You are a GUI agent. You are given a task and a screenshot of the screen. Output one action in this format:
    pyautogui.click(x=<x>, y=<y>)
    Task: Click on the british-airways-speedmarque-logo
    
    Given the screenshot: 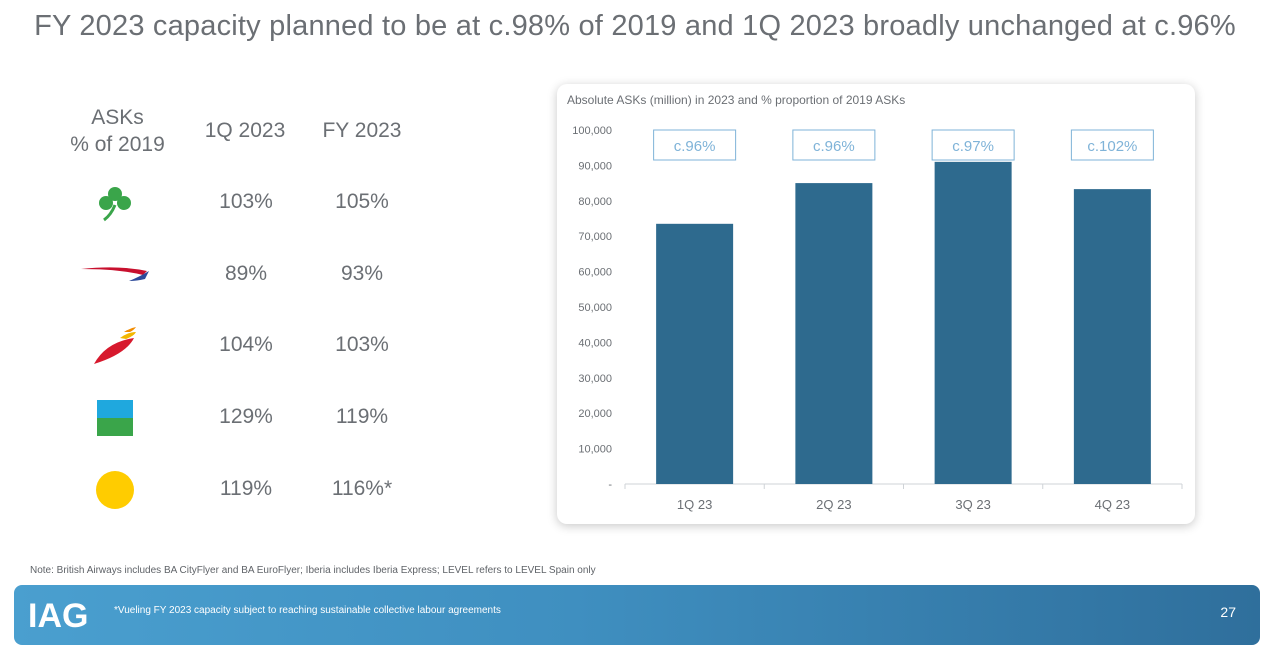 What is the action you would take?
    pyautogui.click(x=115, y=275)
    